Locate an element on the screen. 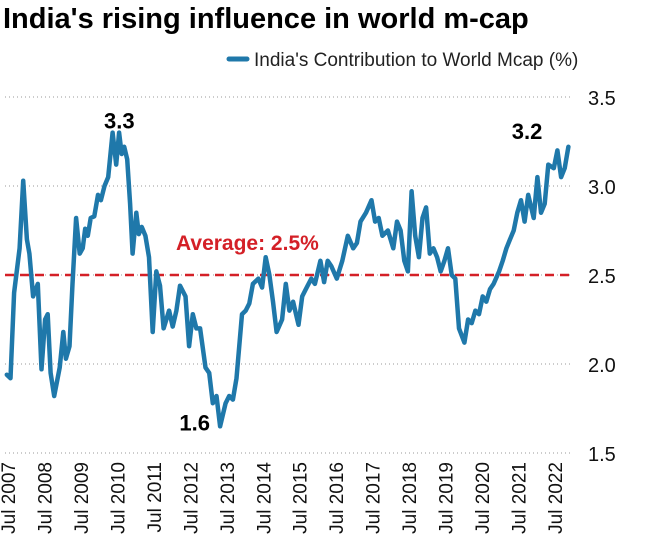 The height and width of the screenshot is (545, 660). x-tick-label: Jul 2018 is located at coordinates (410, 498).